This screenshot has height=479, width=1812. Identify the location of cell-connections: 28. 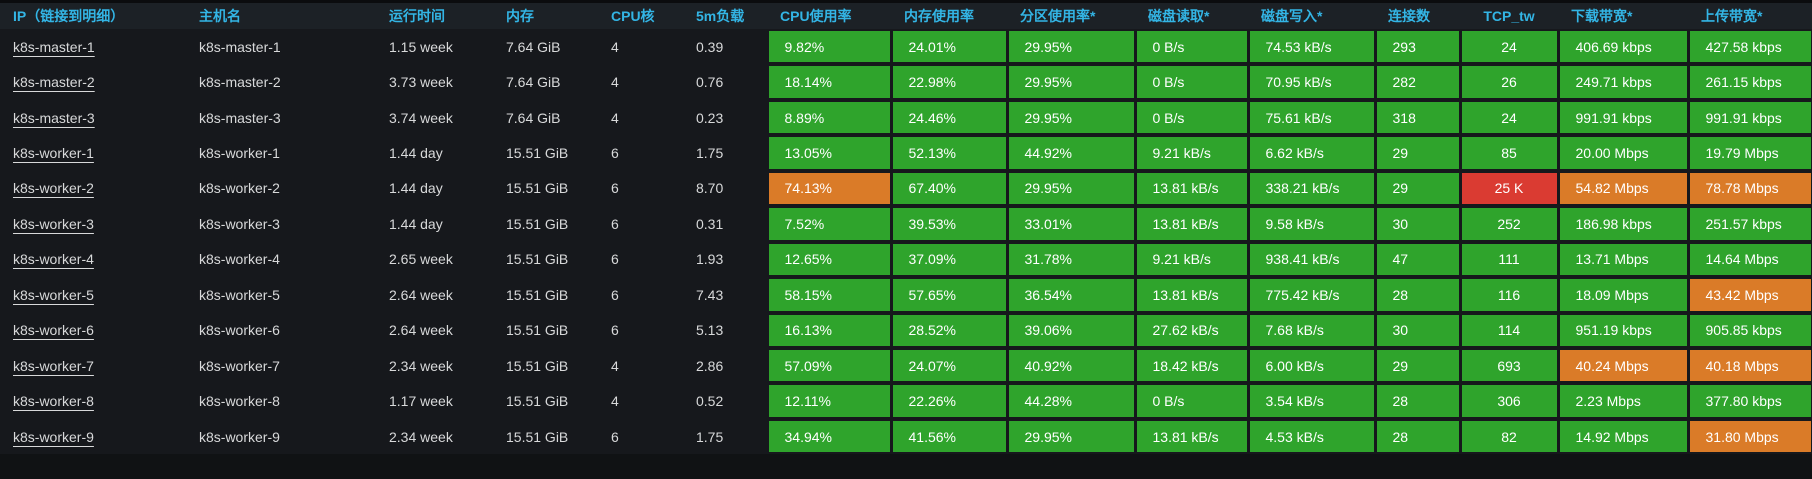
(1417, 295).